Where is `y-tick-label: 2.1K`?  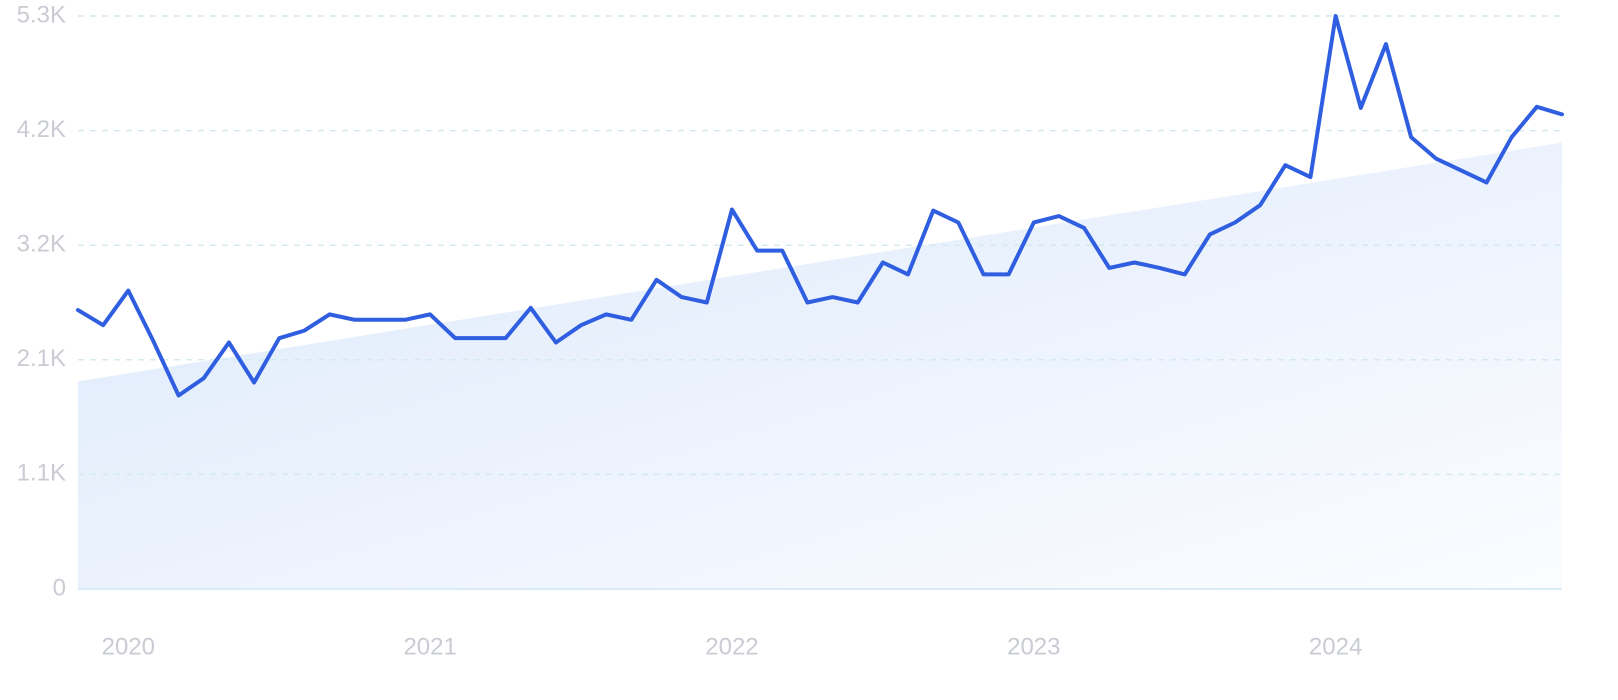 y-tick-label: 2.1K is located at coordinates (41, 358).